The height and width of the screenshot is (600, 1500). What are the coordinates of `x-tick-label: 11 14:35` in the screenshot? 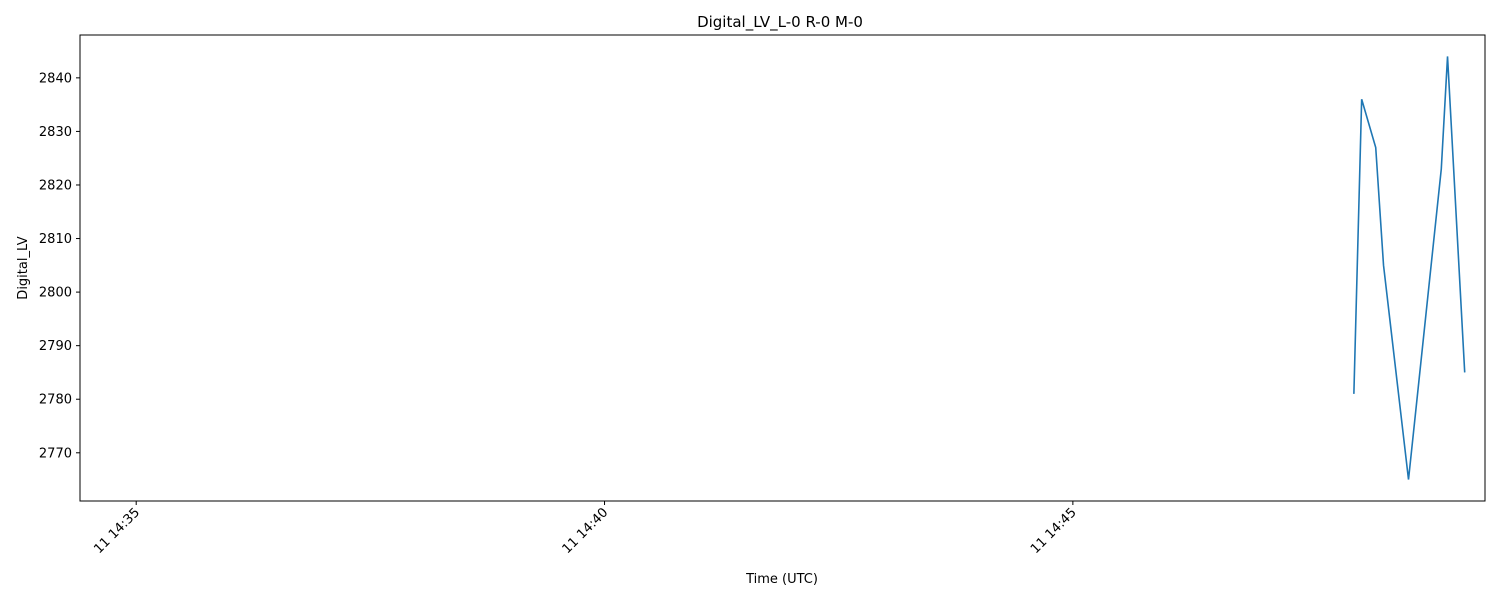 It's located at (117, 531).